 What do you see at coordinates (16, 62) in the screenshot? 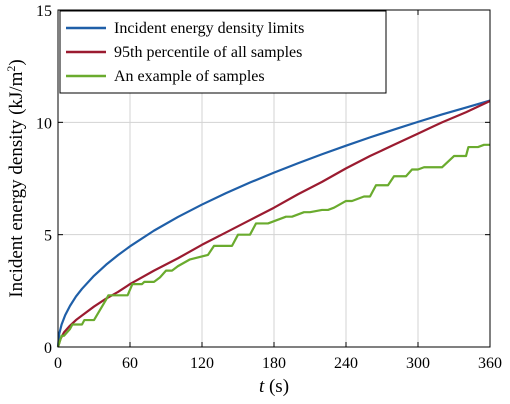
I see `y-axis-title-close: )` at bounding box center [16, 62].